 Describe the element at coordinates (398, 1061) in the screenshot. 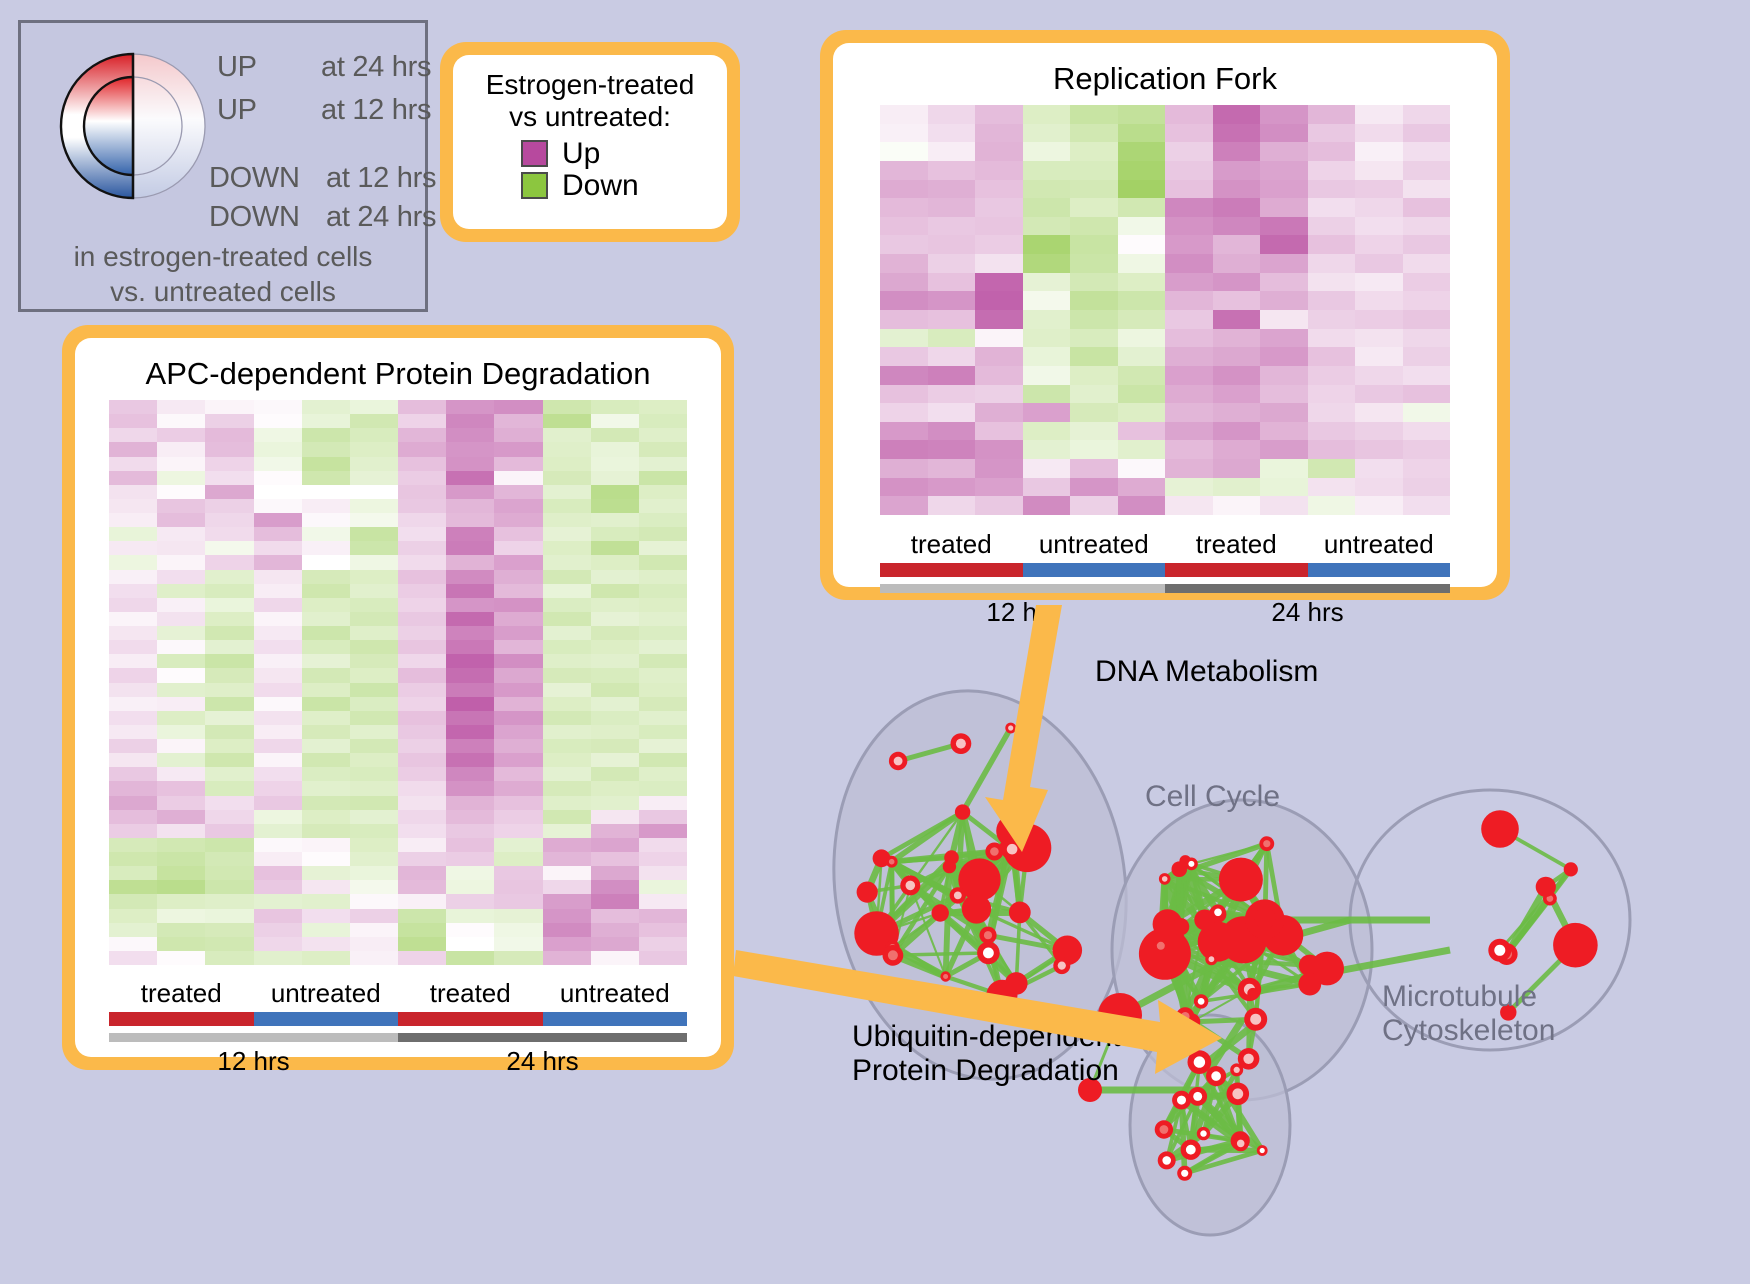

I see `timepoint-labels: 12 hrs 24 hrs` at that location.